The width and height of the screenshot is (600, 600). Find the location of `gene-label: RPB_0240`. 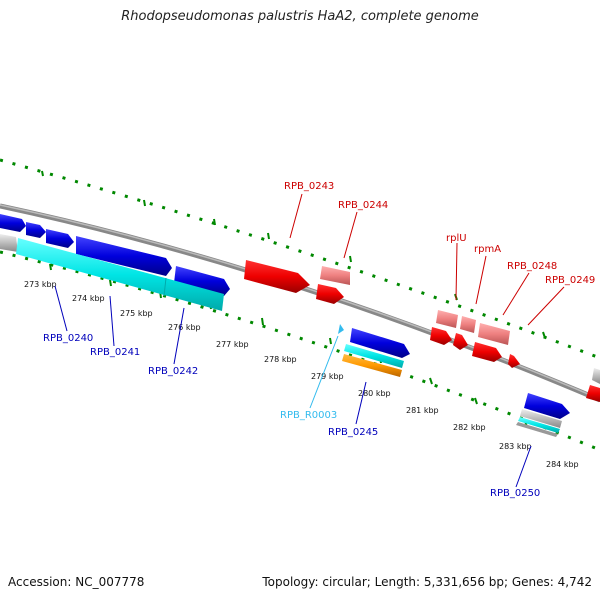

gene-label: RPB_0240 is located at coordinates (68, 338).